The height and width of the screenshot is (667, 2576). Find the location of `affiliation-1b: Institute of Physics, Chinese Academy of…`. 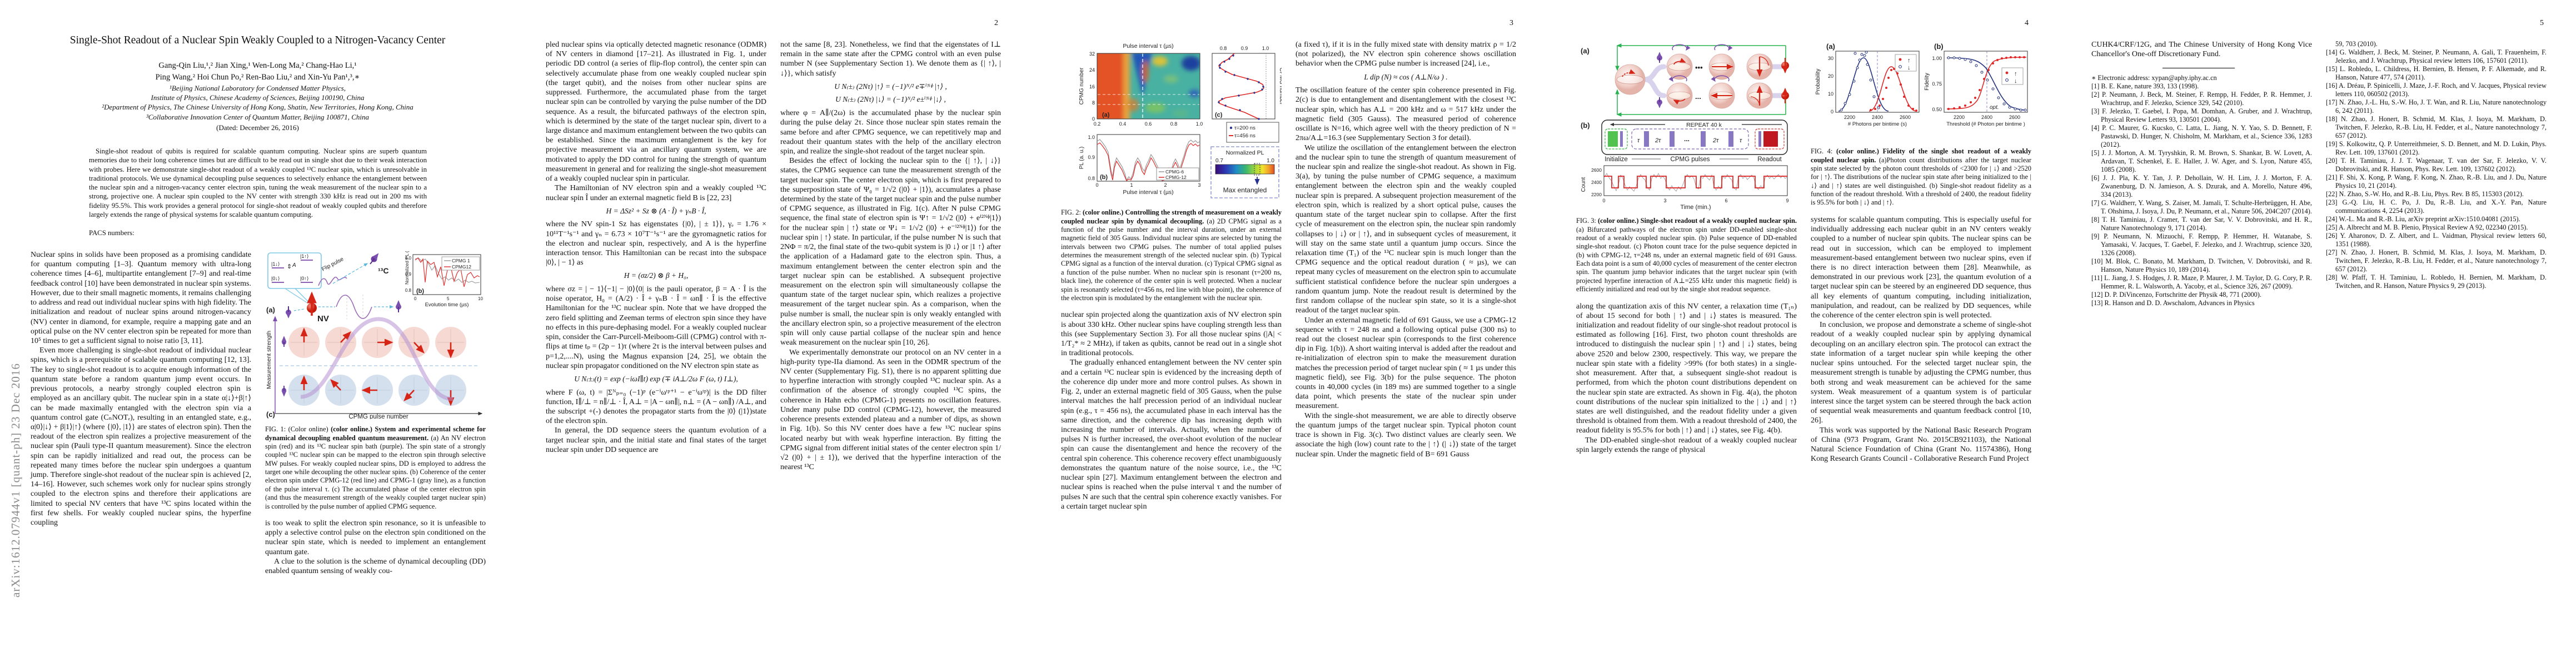

affiliation-1b: Institute of Physics, Chinese Academy of… is located at coordinates (258, 97).